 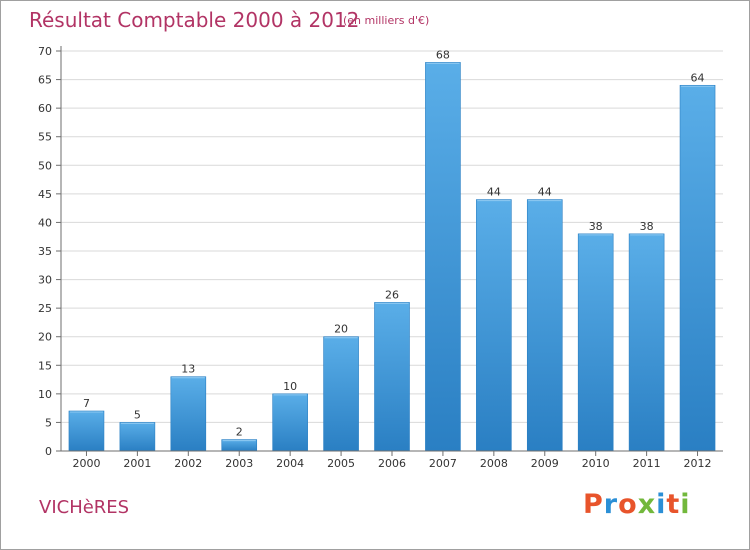 I want to click on y-tick-label: 60, so click(x=45, y=108).